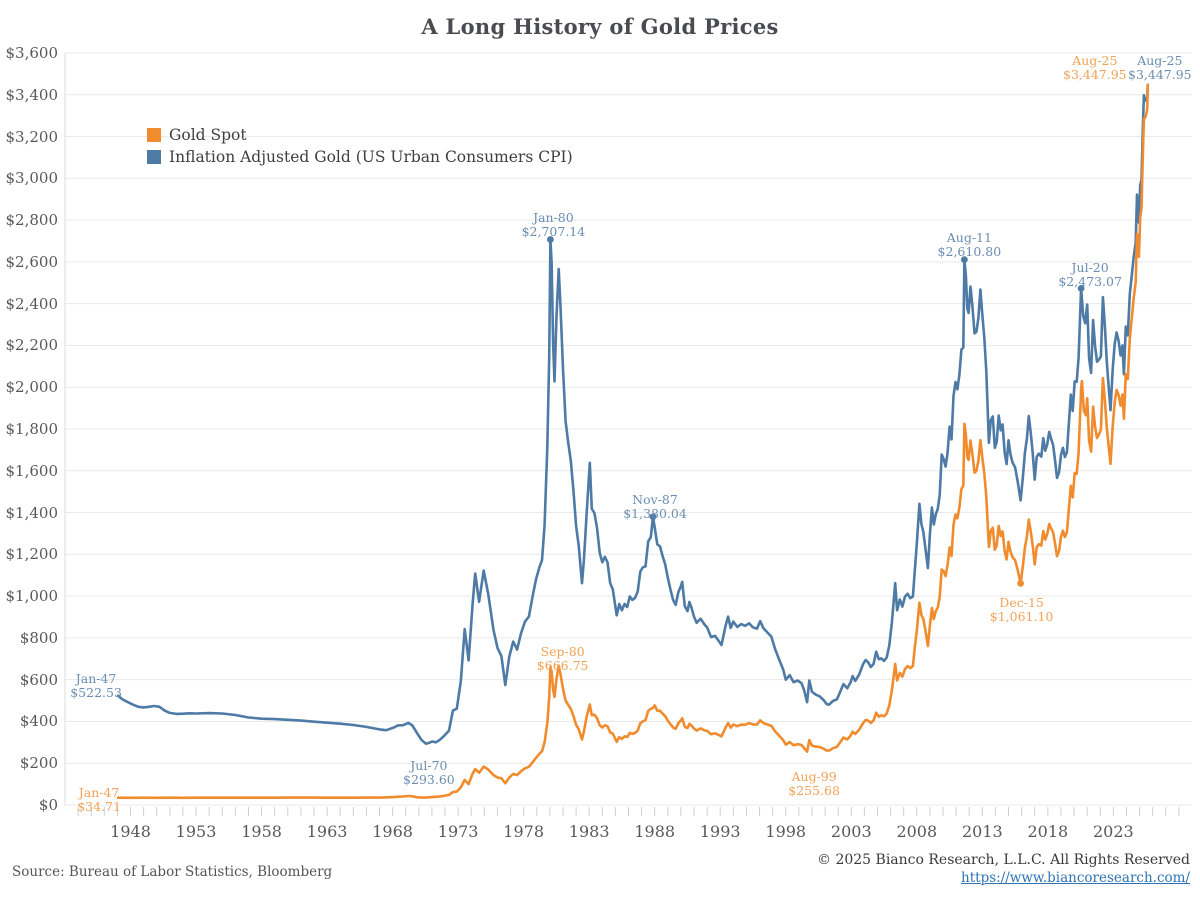  Describe the element at coordinates (360, 135) in the screenshot. I see `legend-item-gold-spot: Gold Spot` at that location.